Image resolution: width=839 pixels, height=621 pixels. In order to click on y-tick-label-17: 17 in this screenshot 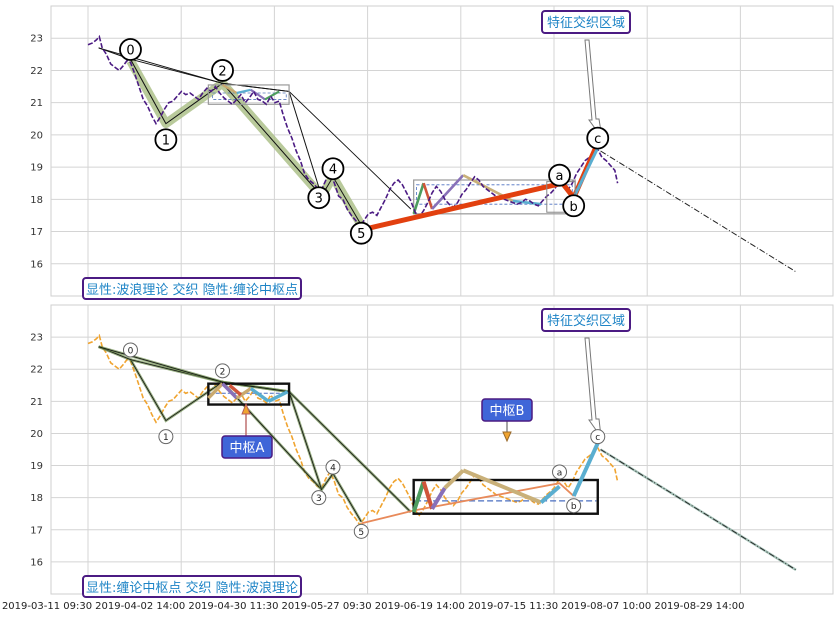, I will do `click(36, 530)`.